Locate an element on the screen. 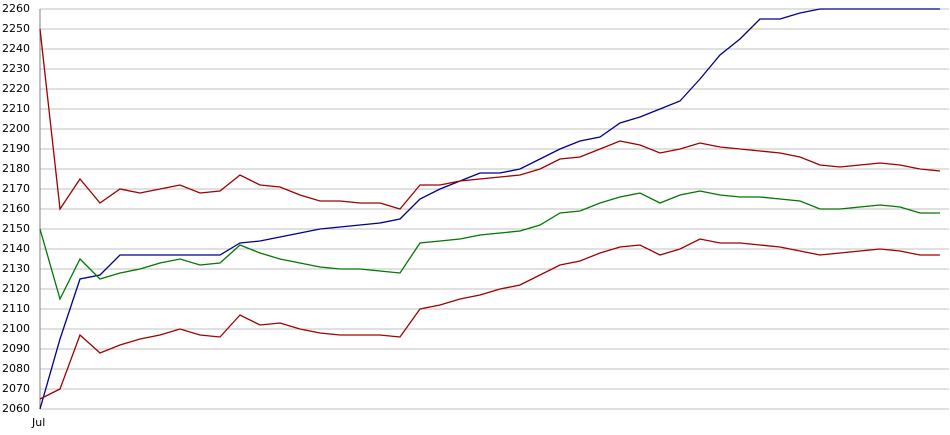  y-tick-label: 2170 is located at coordinates (16, 188).